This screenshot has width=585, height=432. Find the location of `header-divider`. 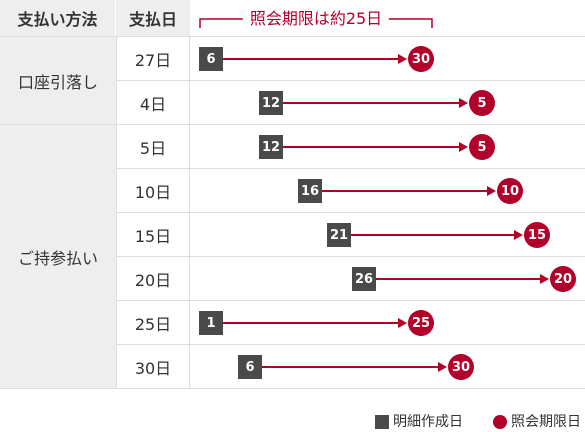

header-divider is located at coordinates (292, 36).